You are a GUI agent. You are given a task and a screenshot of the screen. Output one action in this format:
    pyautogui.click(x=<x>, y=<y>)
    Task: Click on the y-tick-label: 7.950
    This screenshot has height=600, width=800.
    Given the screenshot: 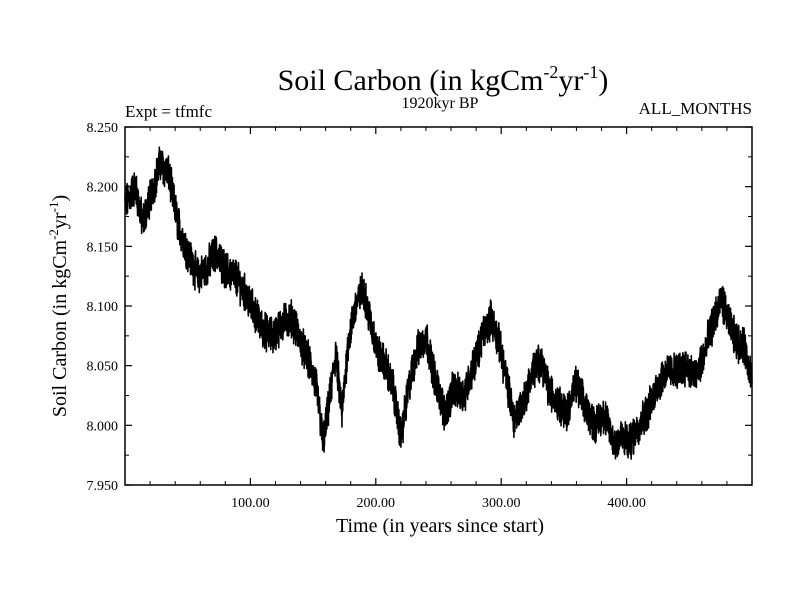 What is the action you would take?
    pyautogui.click(x=103, y=486)
    